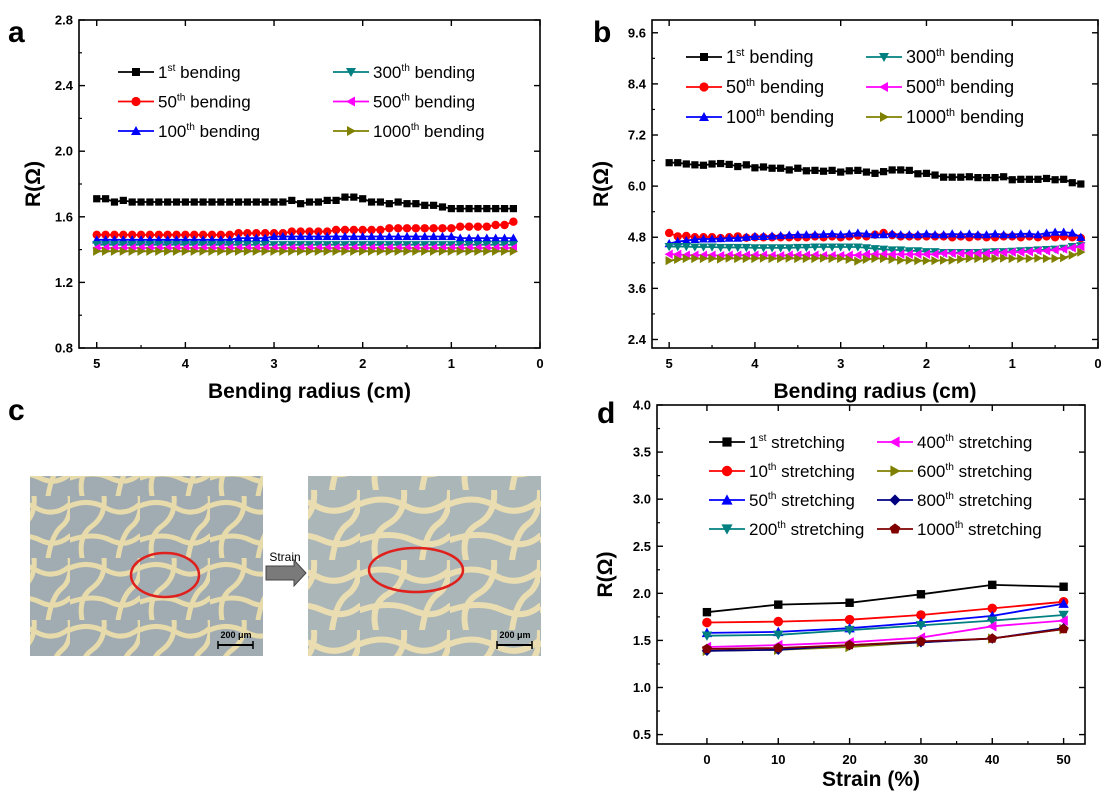 This screenshot has height=795, width=1101. Describe the element at coordinates (424, 102) in the screenshot. I see `legend-label: 500th bending` at that location.